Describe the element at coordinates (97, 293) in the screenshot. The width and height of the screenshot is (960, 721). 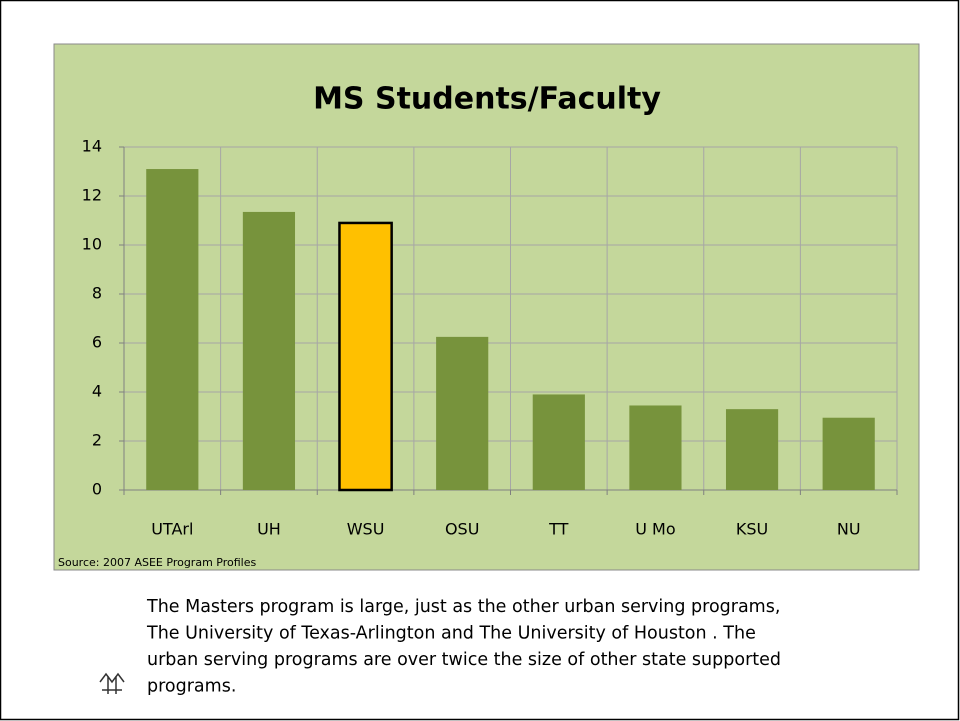
I see `y-tick-label: 8` at that location.